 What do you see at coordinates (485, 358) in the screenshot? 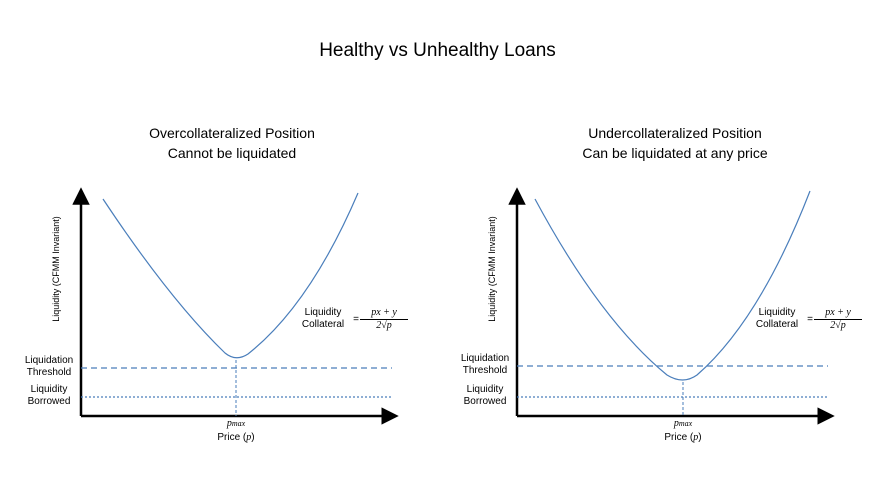
I see `right-threshold-line1: Liquidation` at bounding box center [485, 358].